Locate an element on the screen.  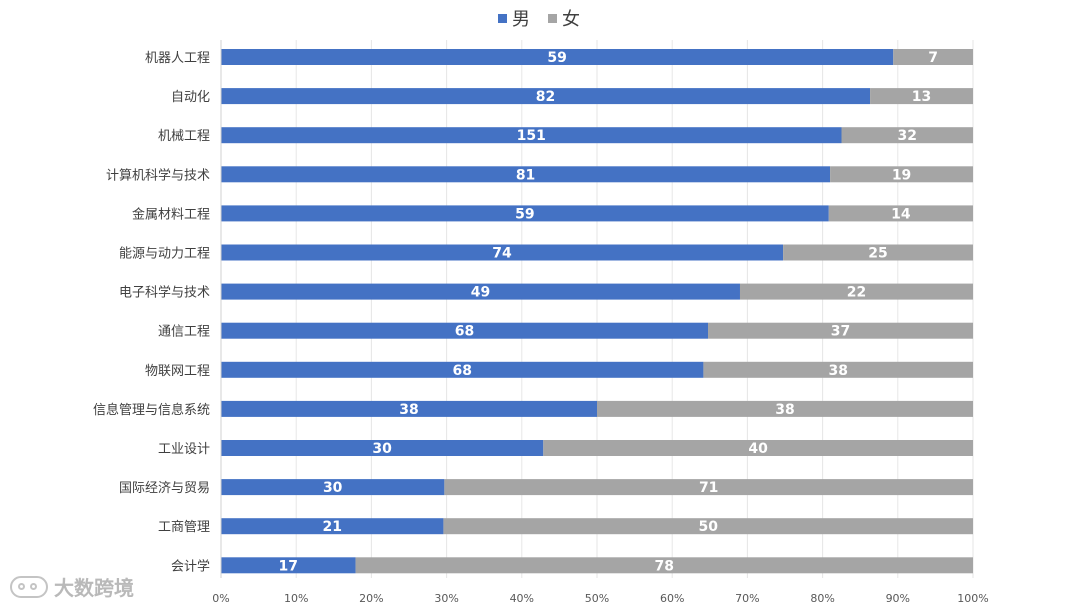
category-label: 金属材料工程 is located at coordinates (171, 214).